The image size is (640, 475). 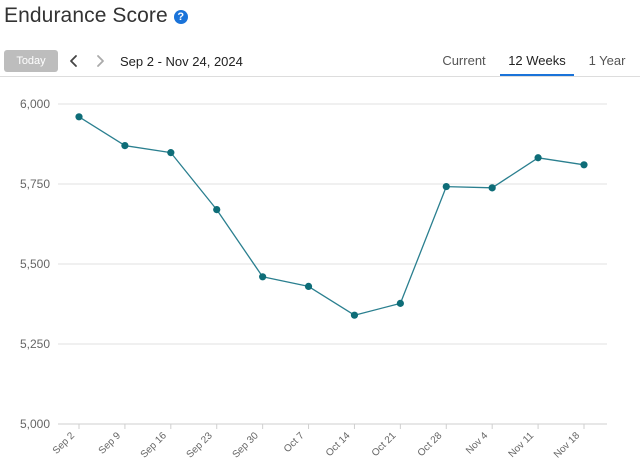 I want to click on tab-current: Current, so click(x=464, y=60).